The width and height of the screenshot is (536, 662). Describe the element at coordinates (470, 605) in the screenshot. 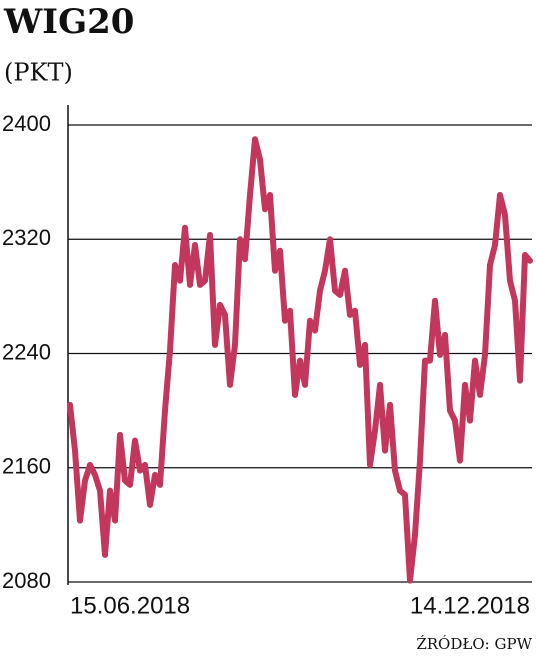

I see `x-tick-label: 14.12.2018` at that location.